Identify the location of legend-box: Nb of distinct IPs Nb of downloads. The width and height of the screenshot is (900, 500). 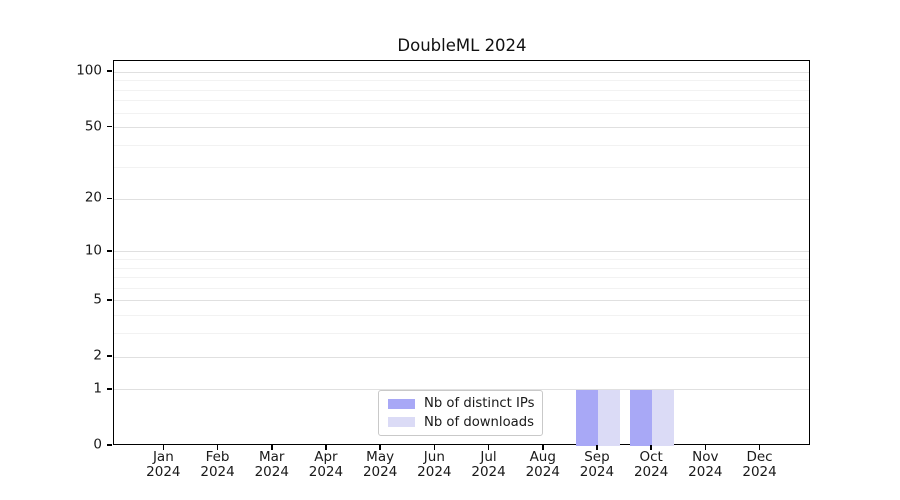
(460, 413).